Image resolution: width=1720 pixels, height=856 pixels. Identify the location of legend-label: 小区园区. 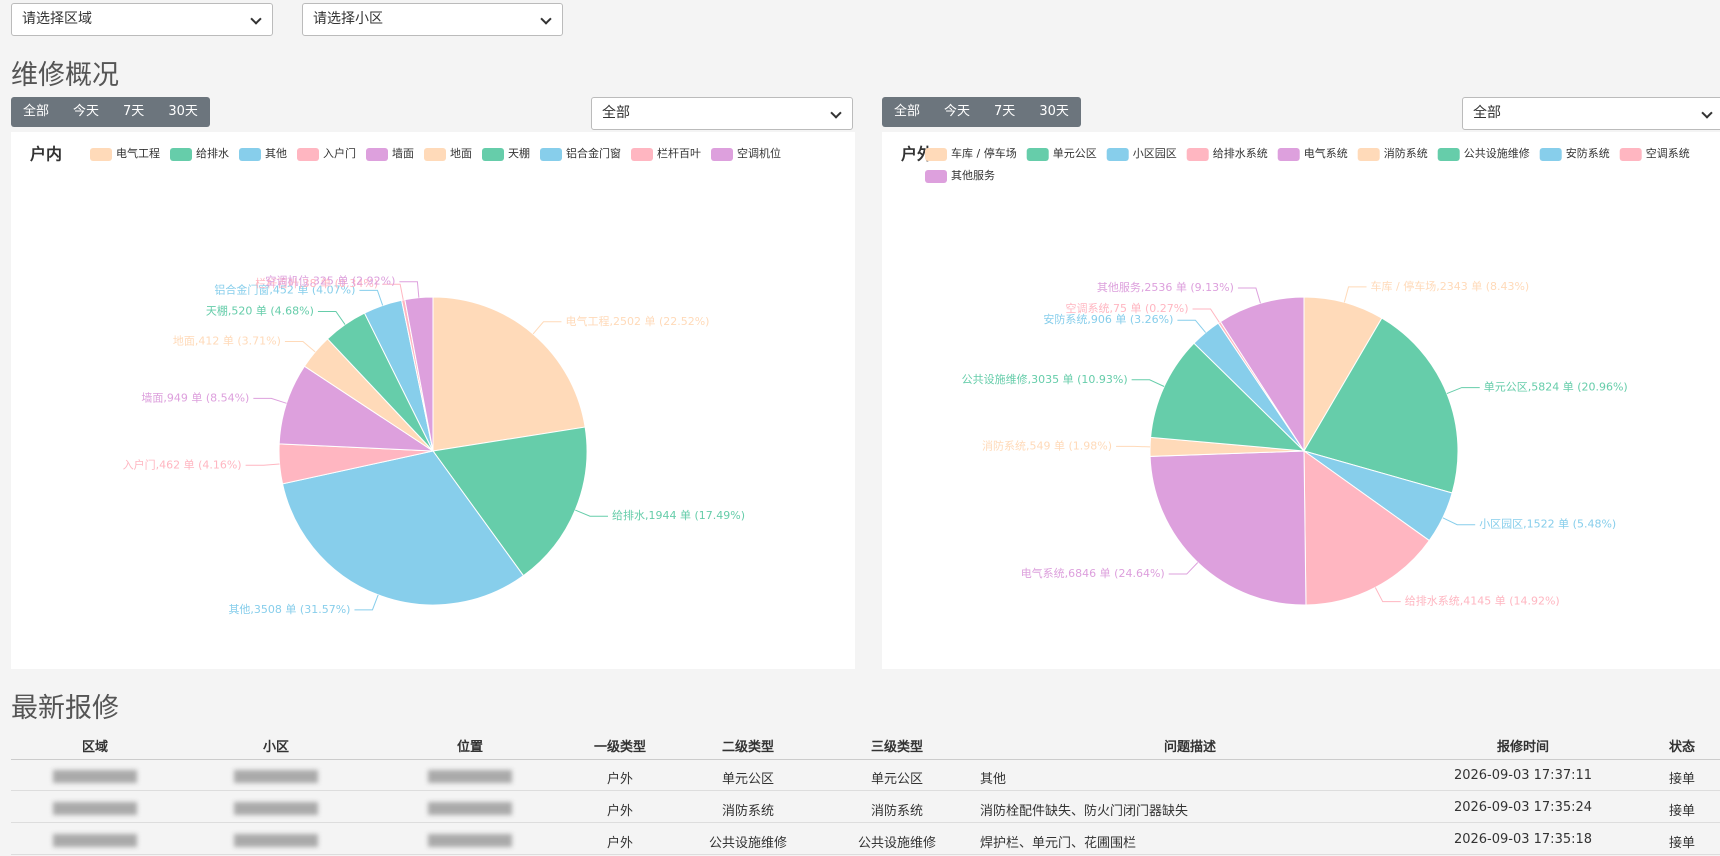
(1155, 153).